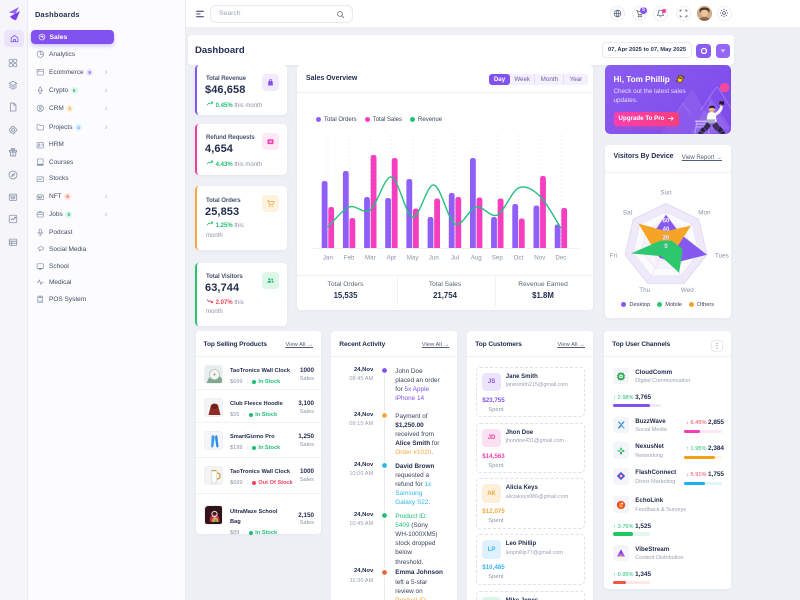  What do you see at coordinates (392, 258) in the screenshot?
I see `svg-text: Apr` at bounding box center [392, 258].